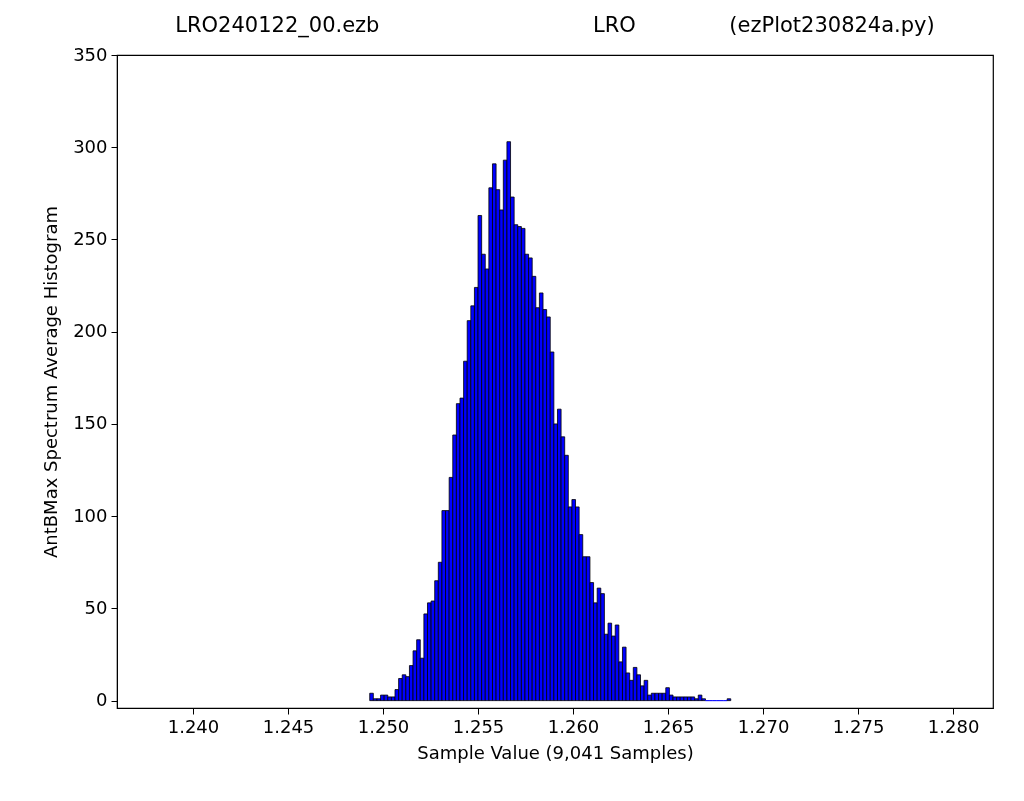 The height and width of the screenshot is (801, 1024). What do you see at coordinates (90, 54) in the screenshot?
I see `y-tick-label: 350` at bounding box center [90, 54].